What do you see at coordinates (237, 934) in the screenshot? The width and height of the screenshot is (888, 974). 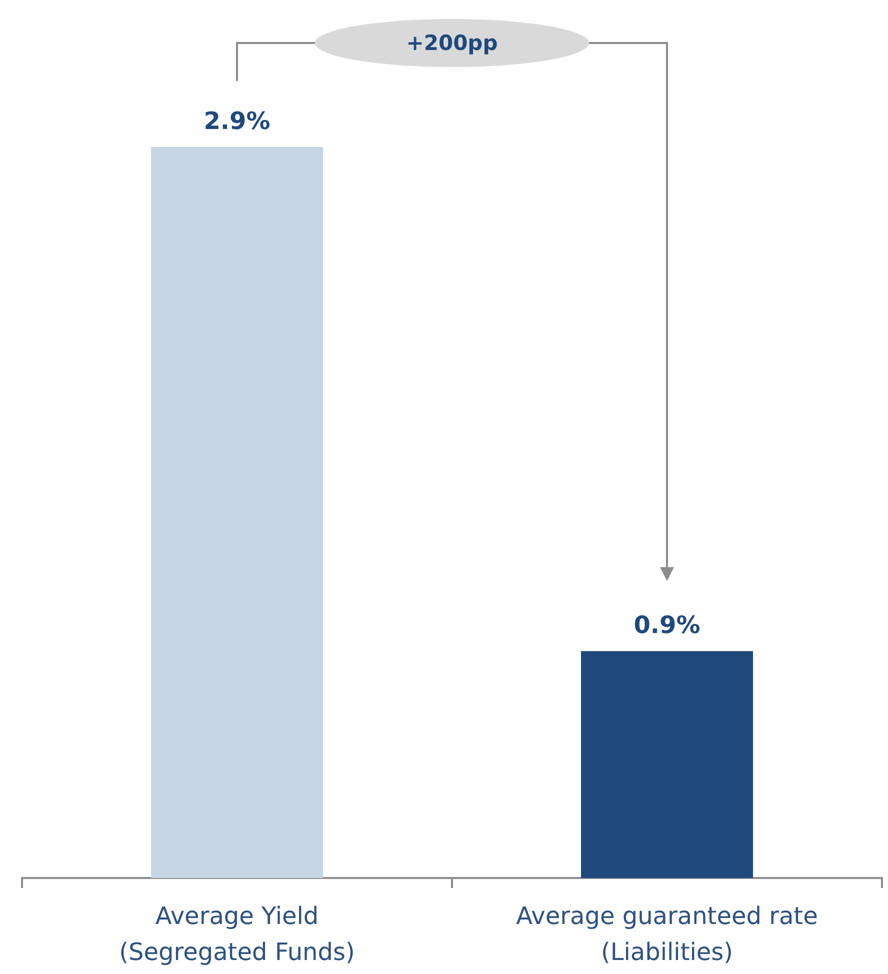 I see `x-tick-label: Average Yield (Segregated Funds)` at bounding box center [237, 934].